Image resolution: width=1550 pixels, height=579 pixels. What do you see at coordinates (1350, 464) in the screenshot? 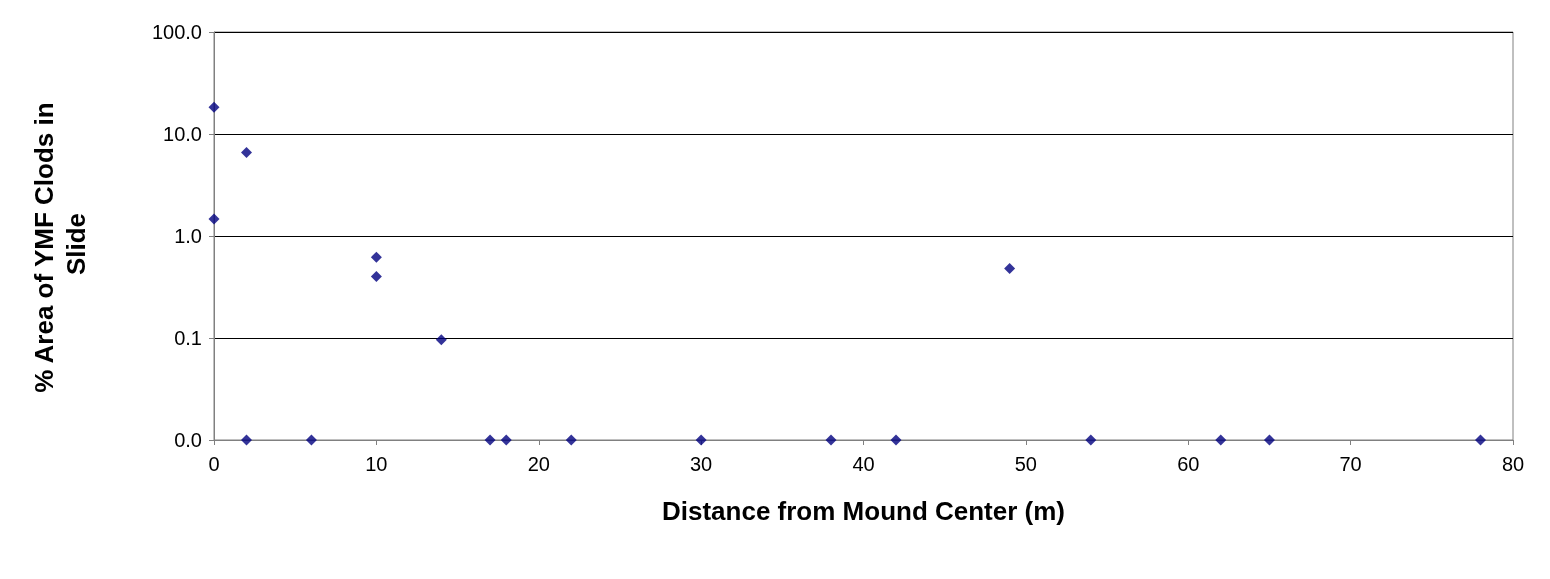
I see `x-tick-label: 70` at bounding box center [1350, 464].